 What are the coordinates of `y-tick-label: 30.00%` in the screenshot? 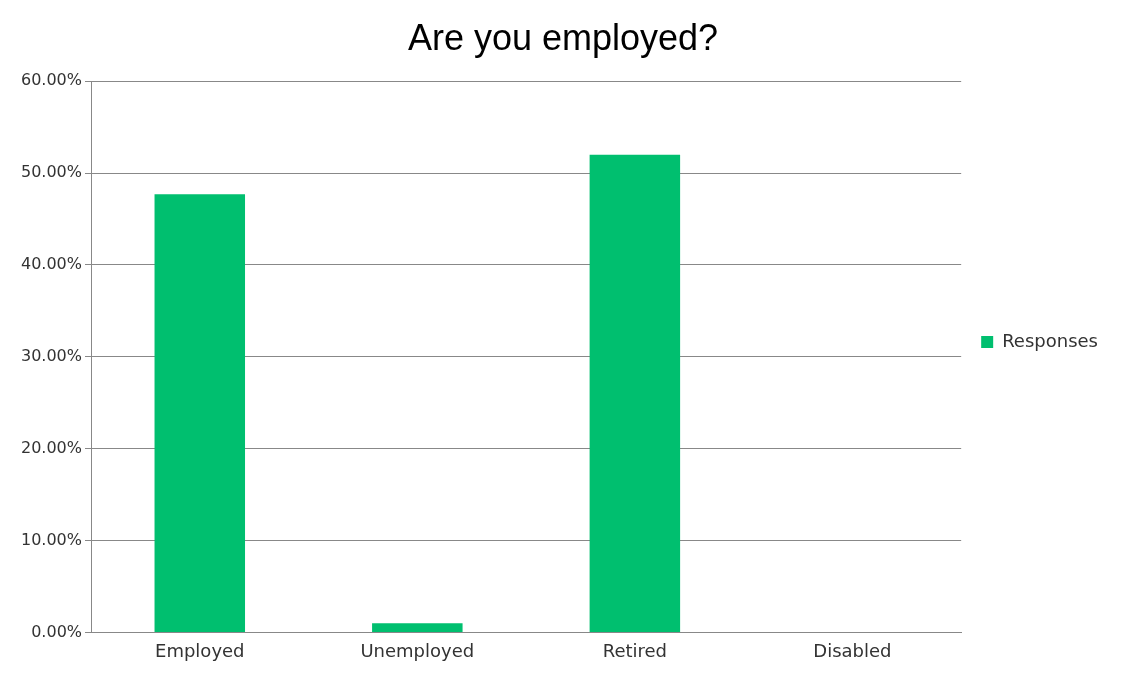 It's located at (51, 355).